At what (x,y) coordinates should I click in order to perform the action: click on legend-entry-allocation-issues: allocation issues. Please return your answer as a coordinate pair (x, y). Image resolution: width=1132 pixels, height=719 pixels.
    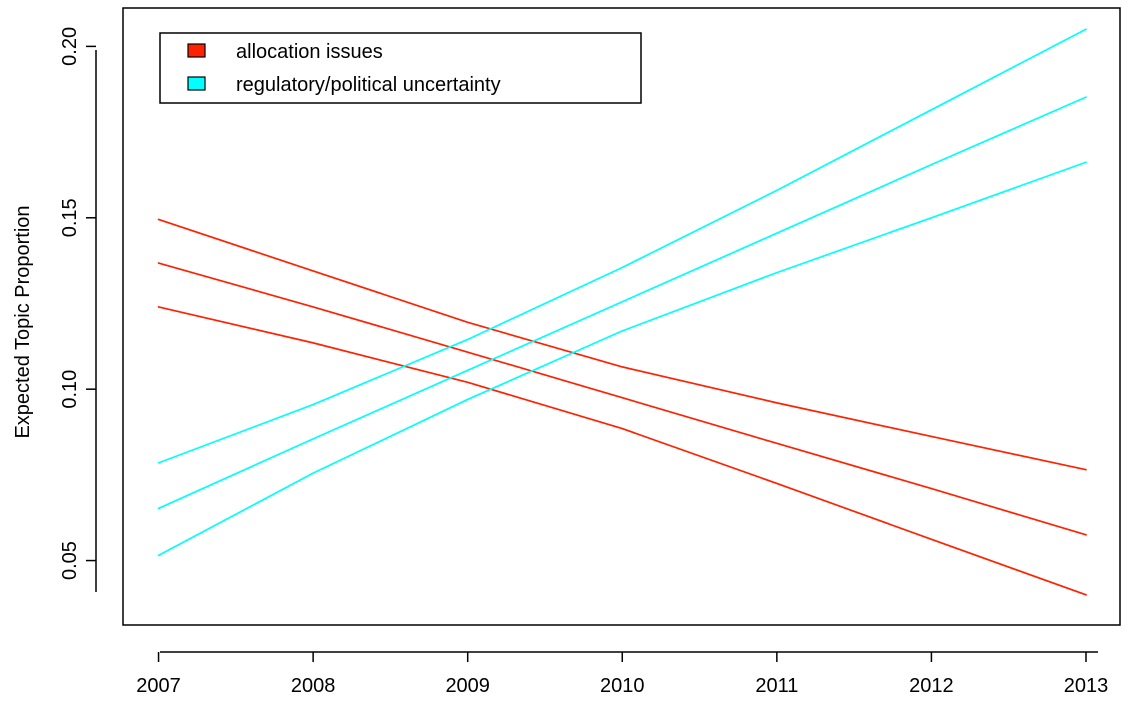
    Looking at the image, I should click on (285, 52).